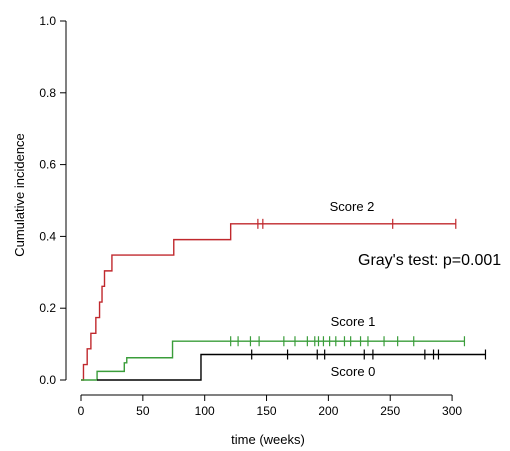 This screenshot has height=451, width=510. I want to click on x-tick-label: 100, so click(205, 411).